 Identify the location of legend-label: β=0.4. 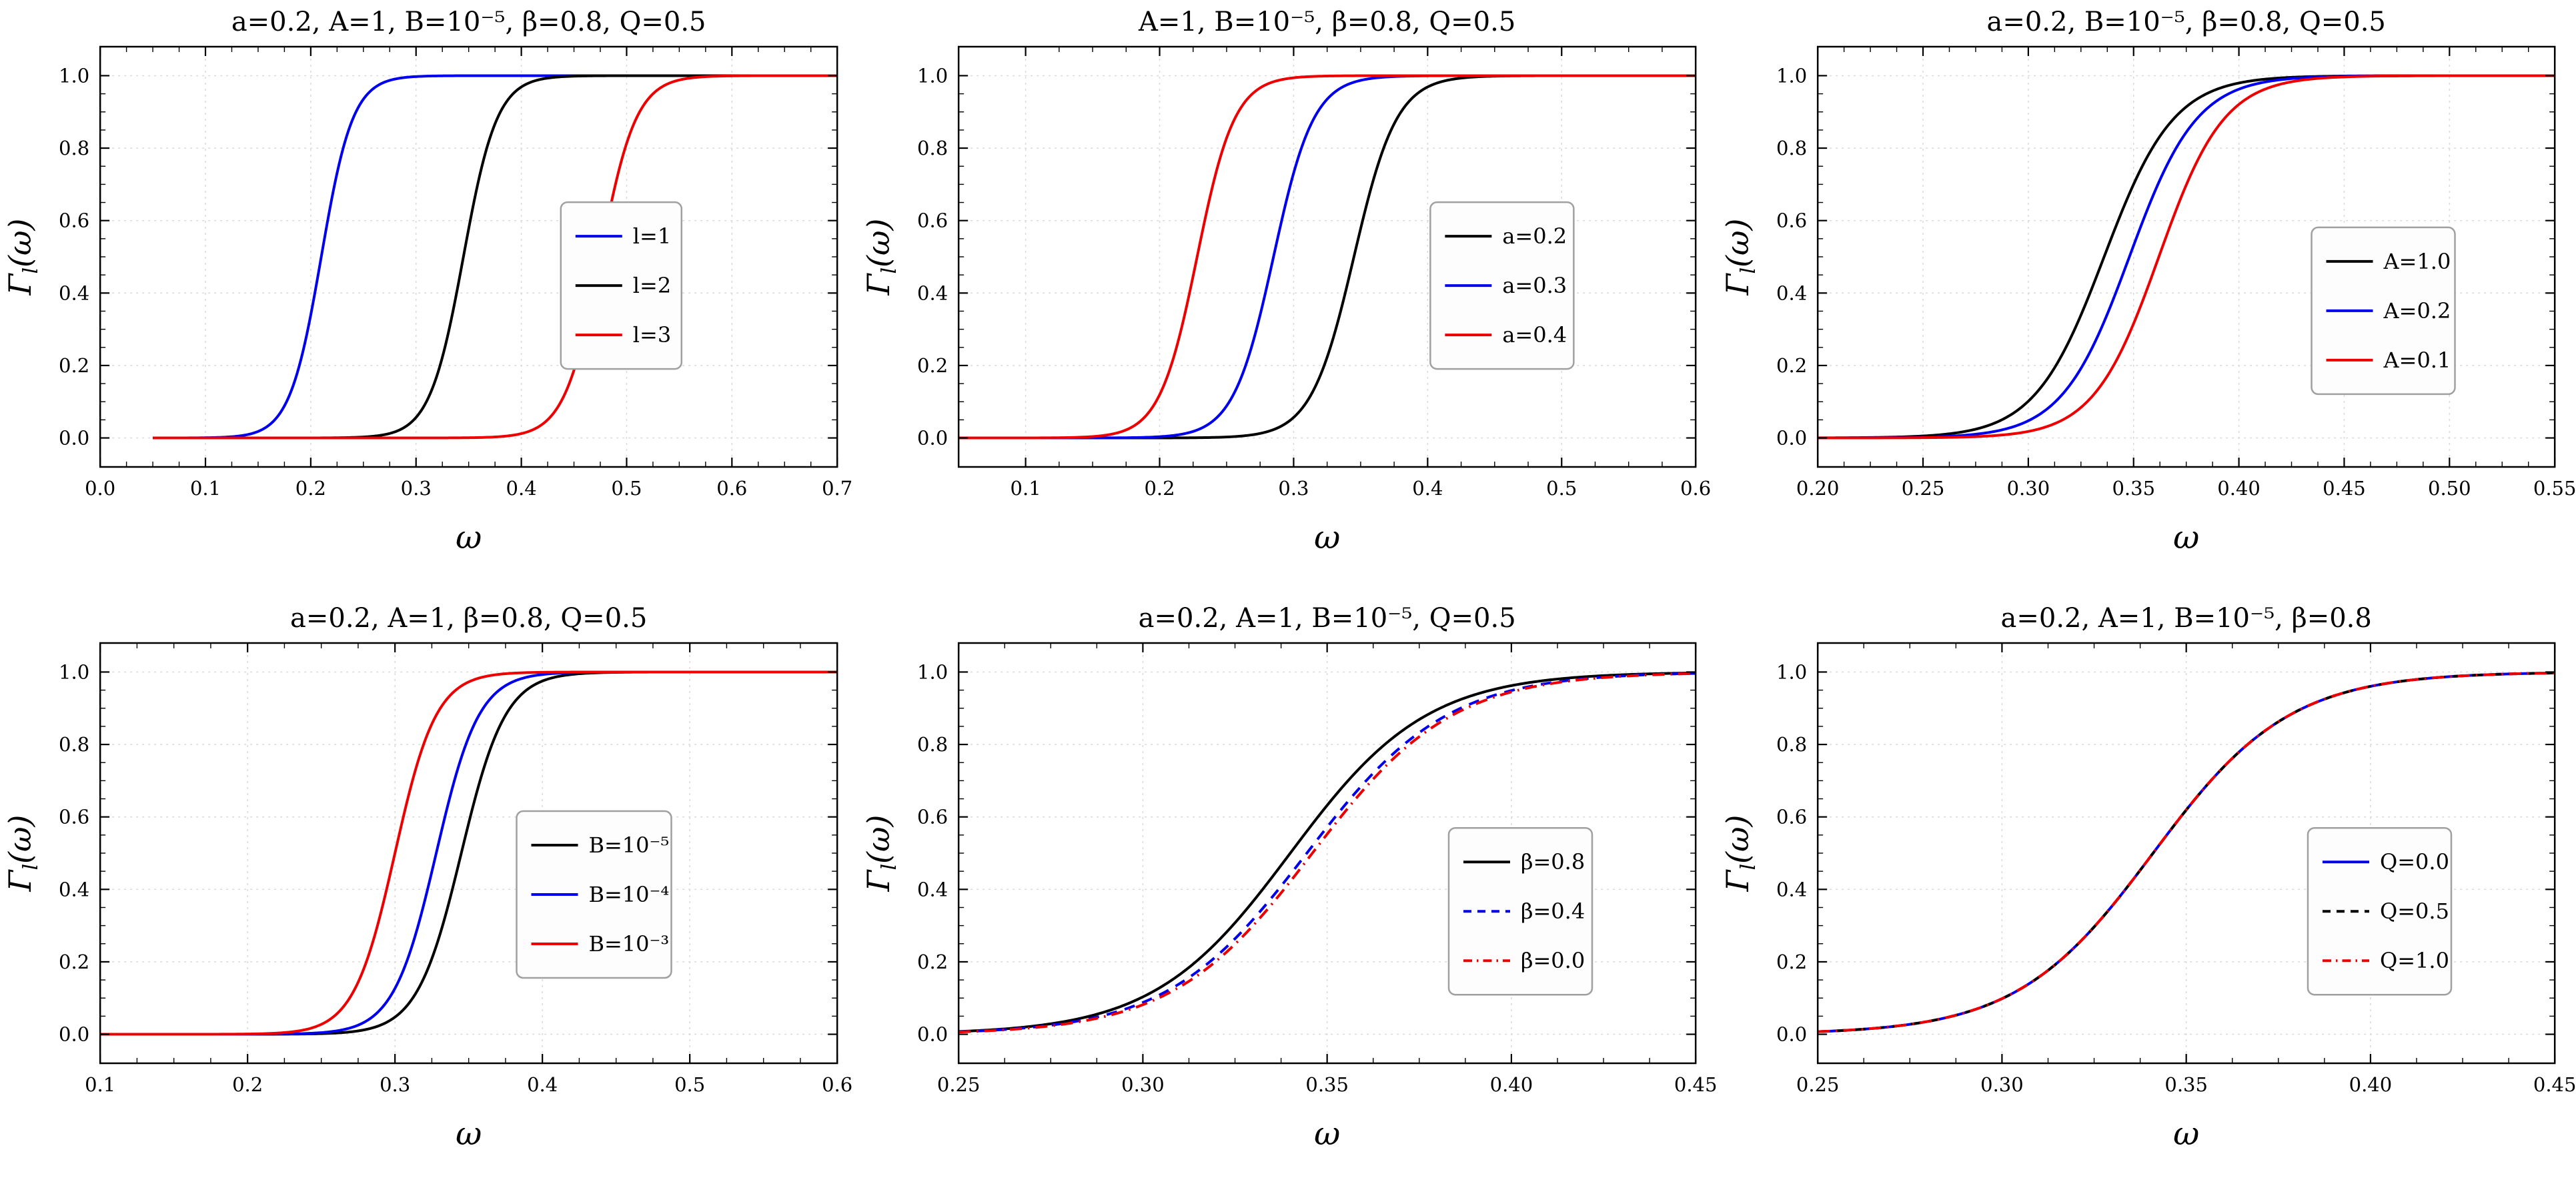
(1553, 912).